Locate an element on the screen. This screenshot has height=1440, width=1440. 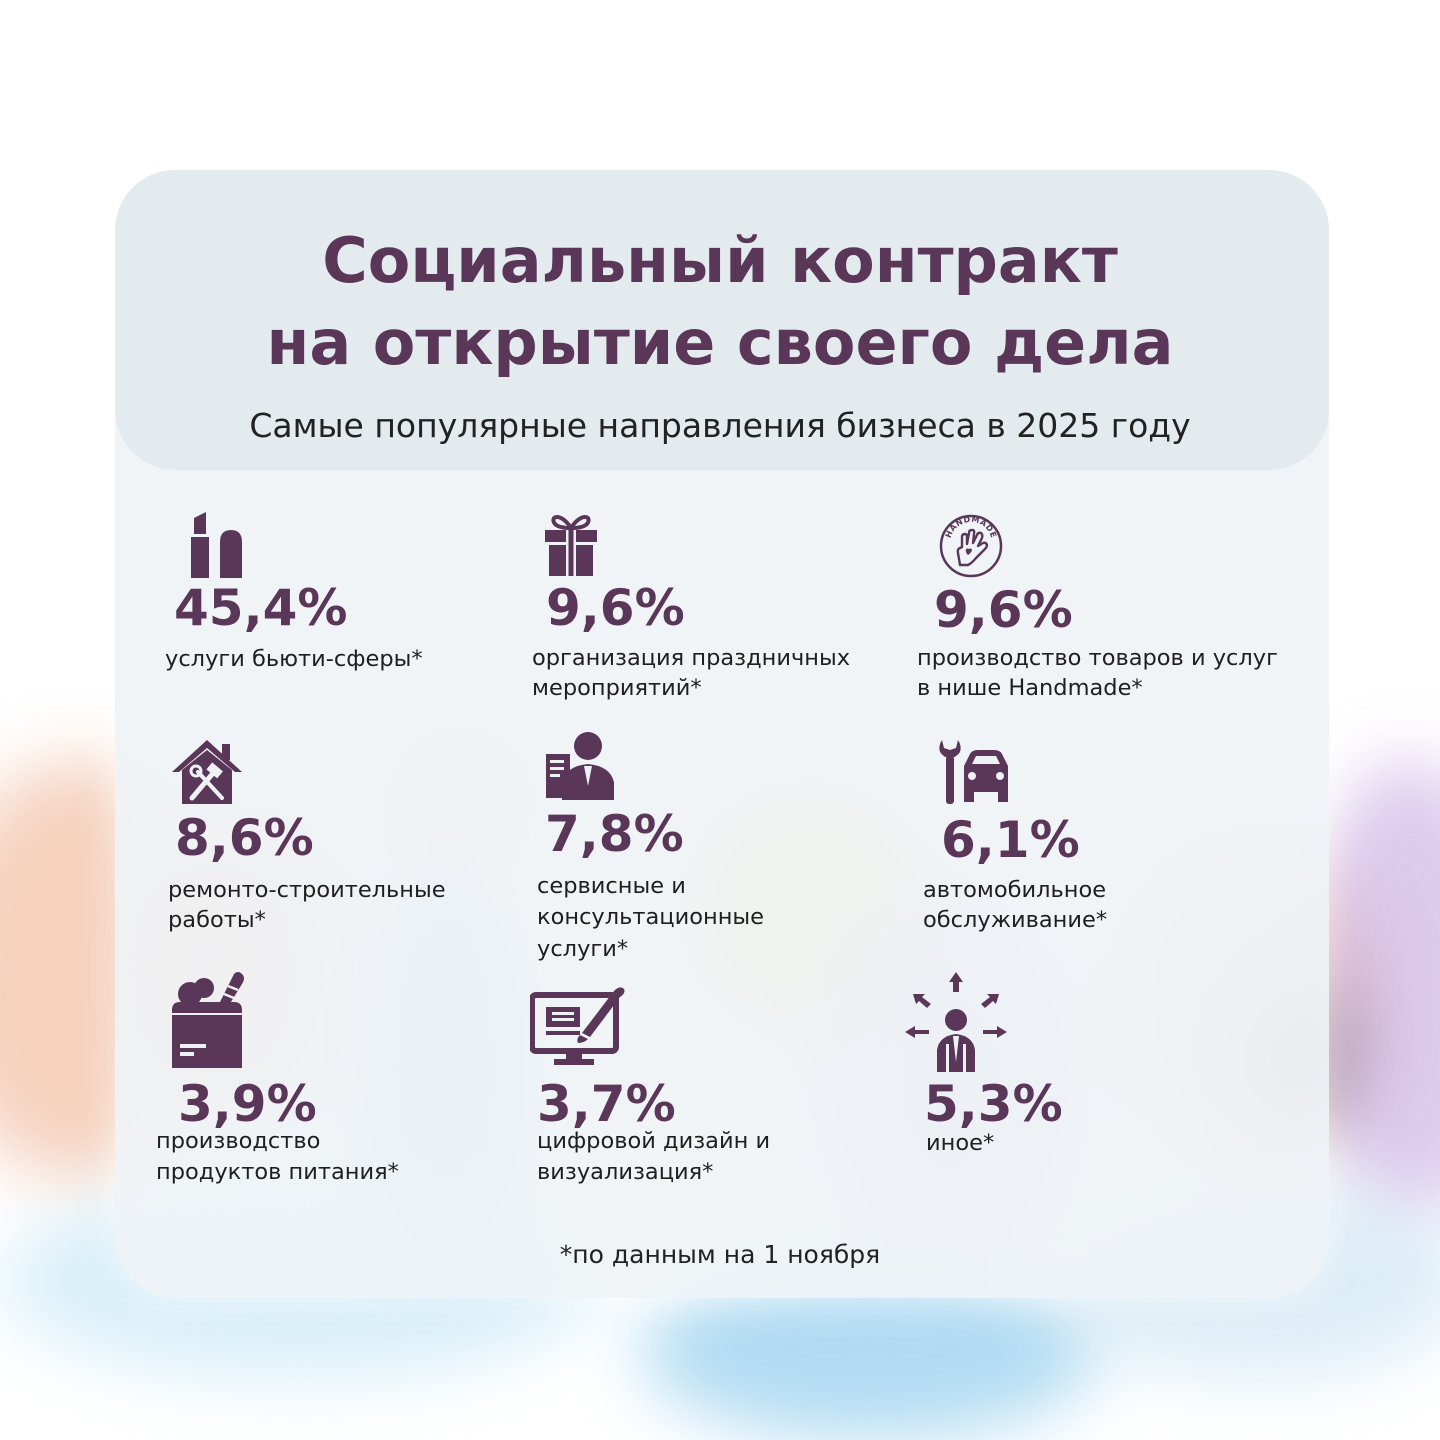
stat-label-line: цифровой дизайн и is located at coordinates (654, 1141).